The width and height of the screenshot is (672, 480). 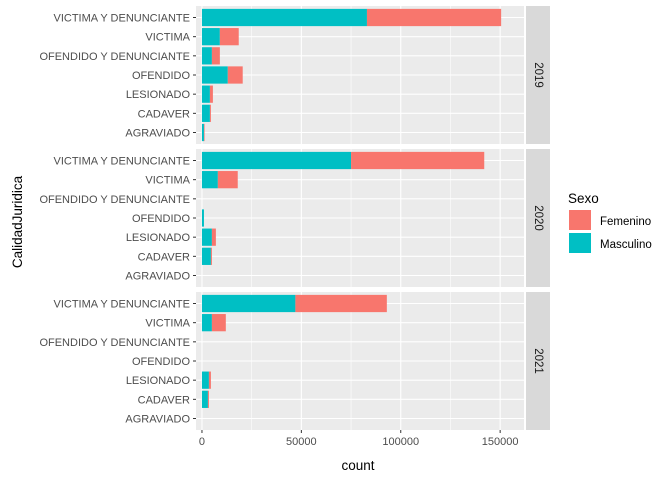 I want to click on legend: Sexo Femenino Masculino, so click(x=610, y=222).